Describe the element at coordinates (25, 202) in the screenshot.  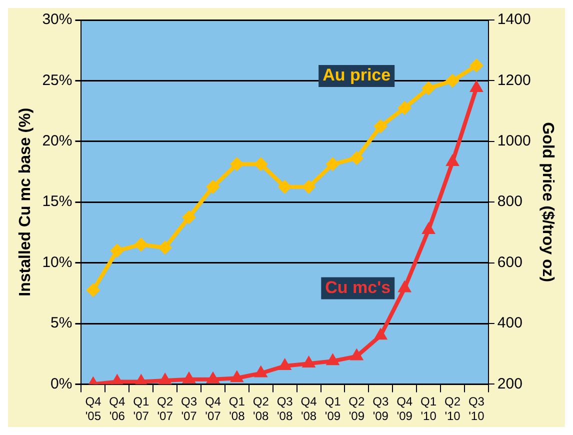
I see `y-axis-title: Installed Cu mc base (%)` at that location.